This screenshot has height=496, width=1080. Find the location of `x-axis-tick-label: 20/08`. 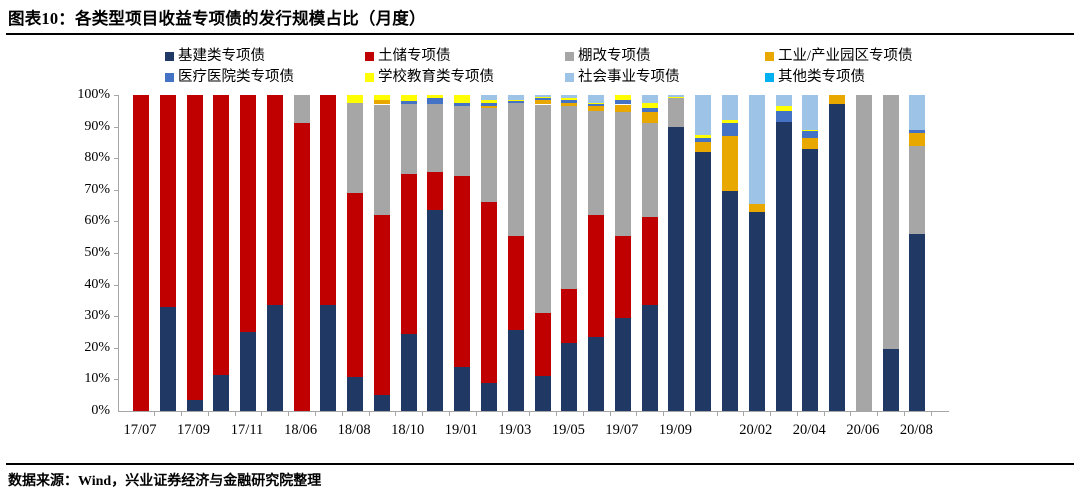

x-axis-tick-label: 20/08 is located at coordinates (916, 430).